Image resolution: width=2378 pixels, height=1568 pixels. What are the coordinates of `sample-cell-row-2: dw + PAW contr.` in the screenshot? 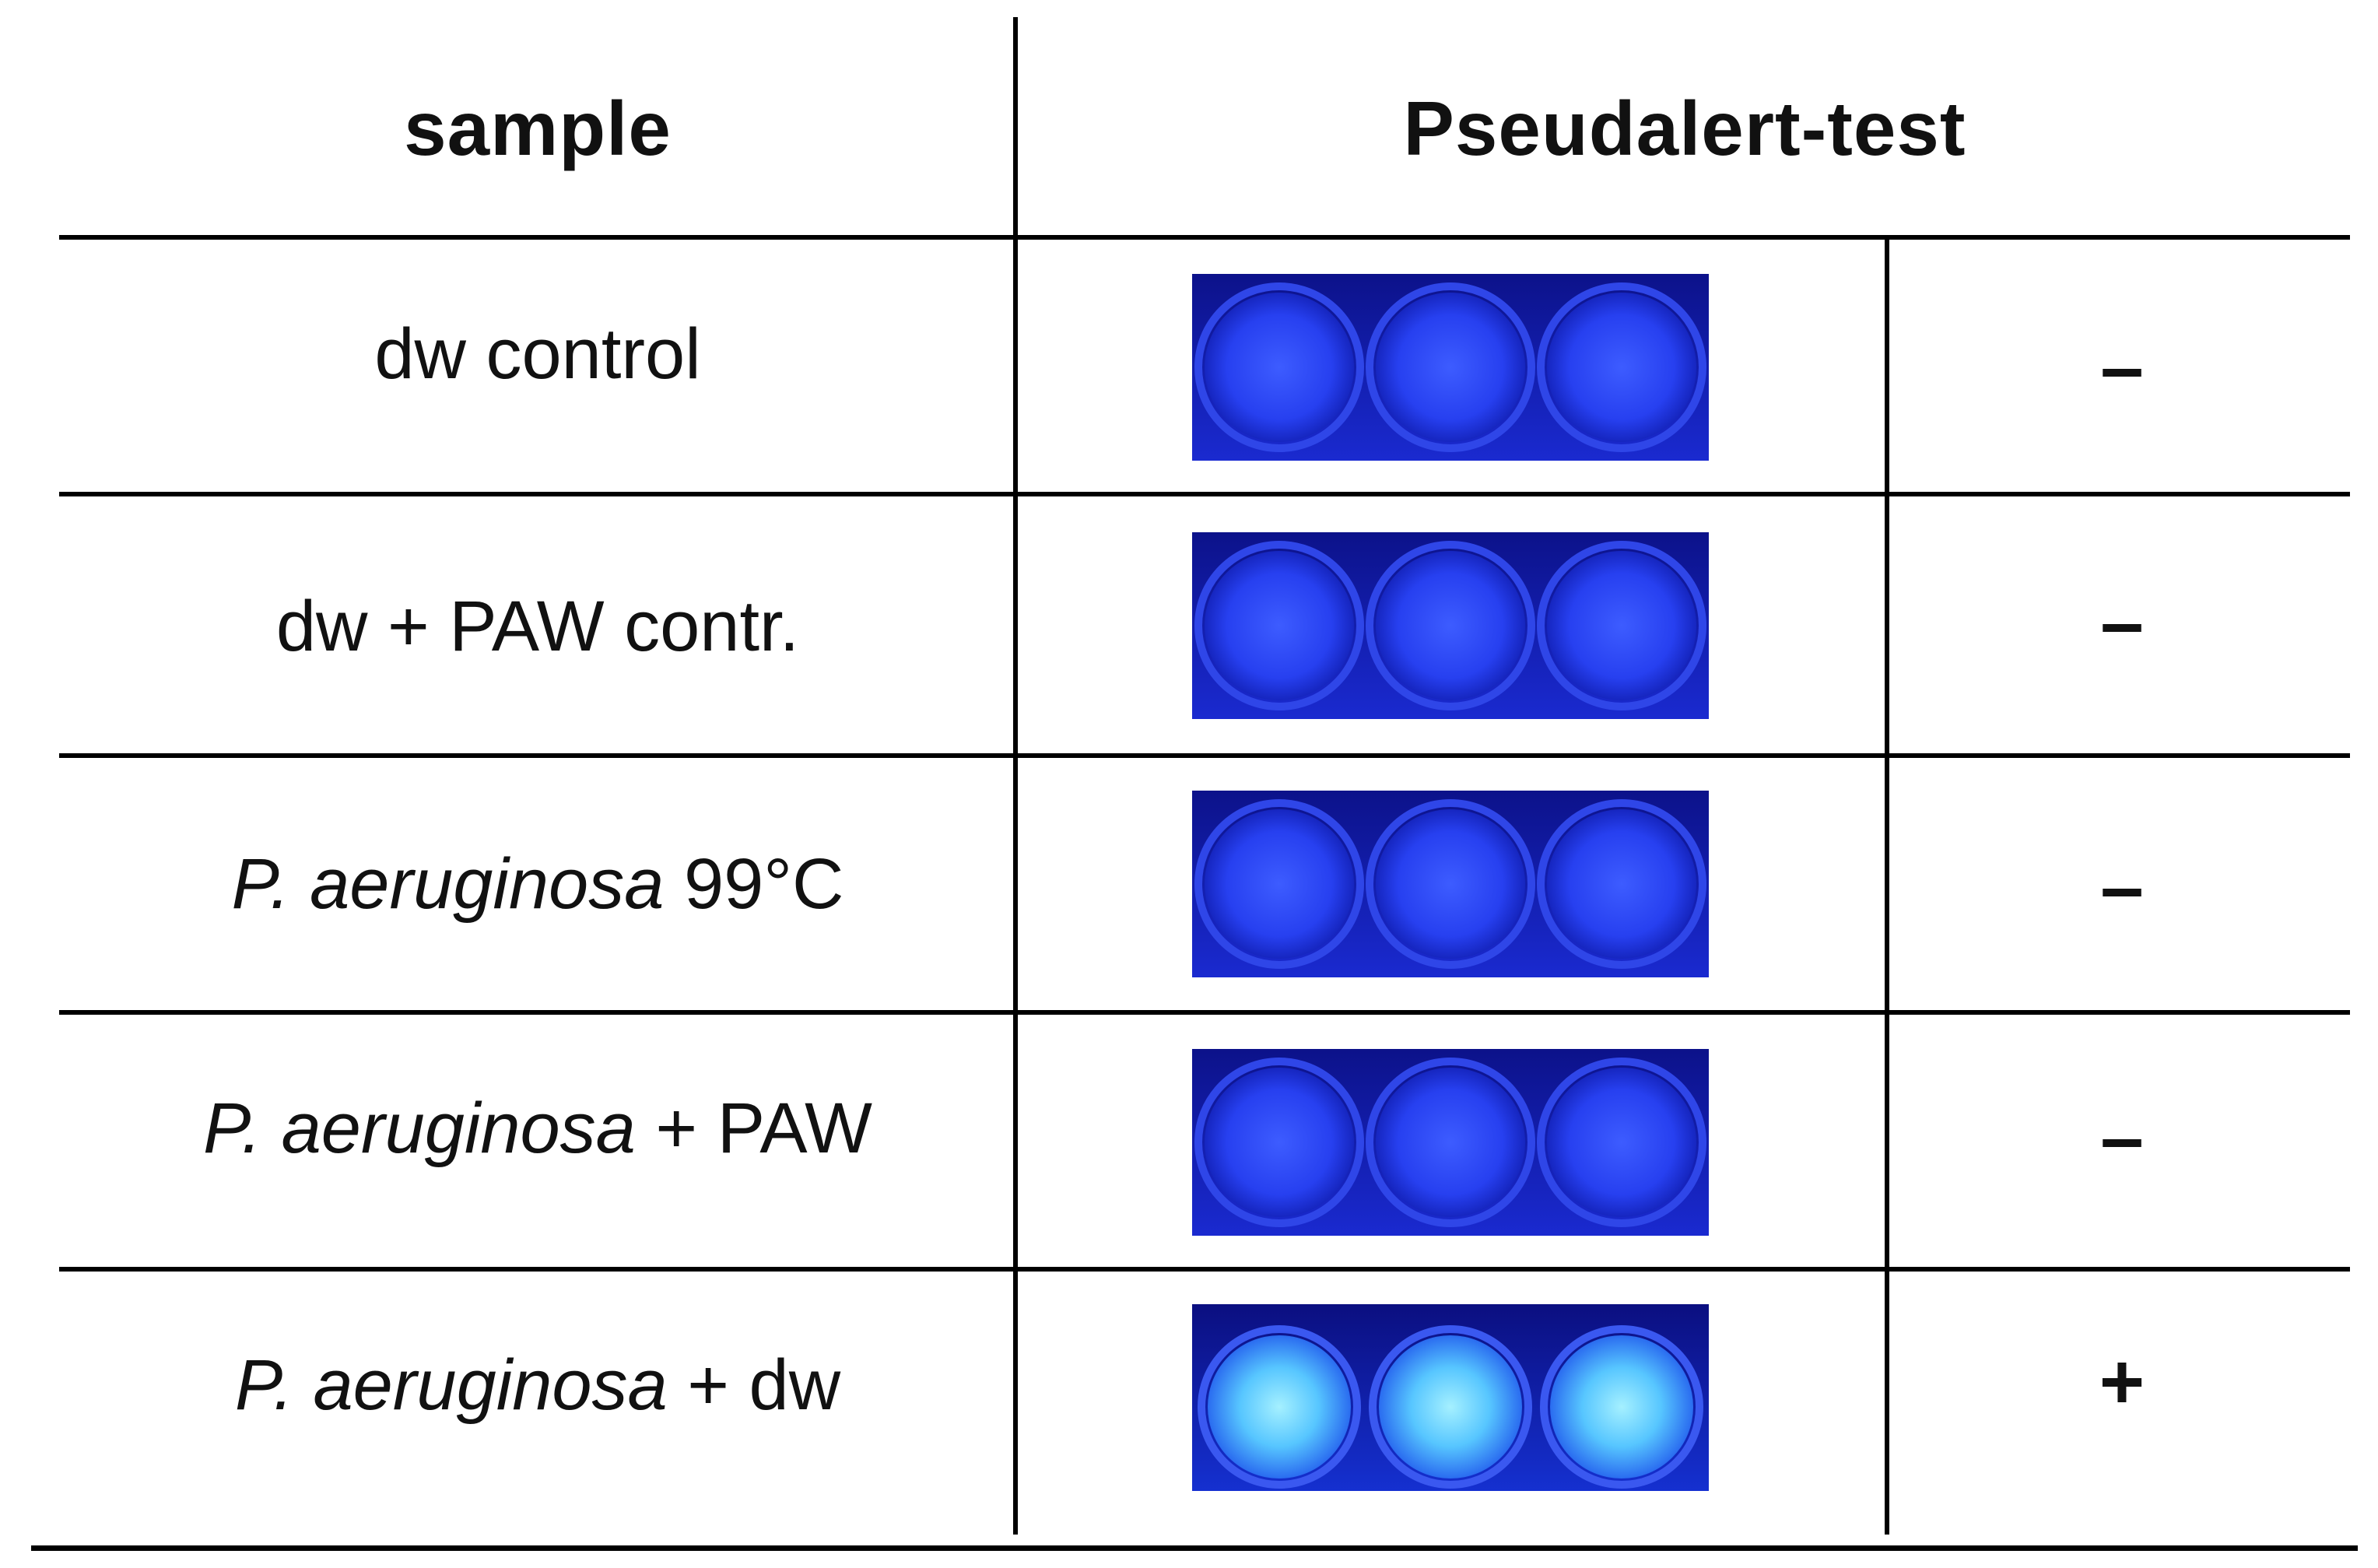 It's located at (537, 626).